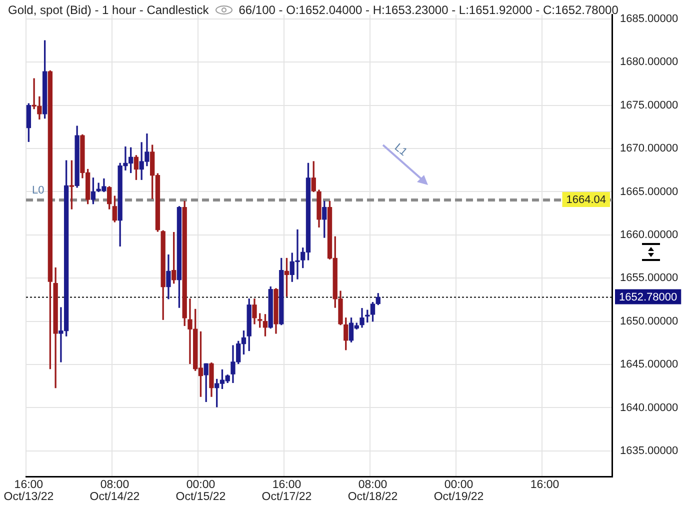 The image size is (682, 505). Describe the element at coordinates (649, 278) in the screenshot. I see `y-tick-label: 1655.00000` at that location.